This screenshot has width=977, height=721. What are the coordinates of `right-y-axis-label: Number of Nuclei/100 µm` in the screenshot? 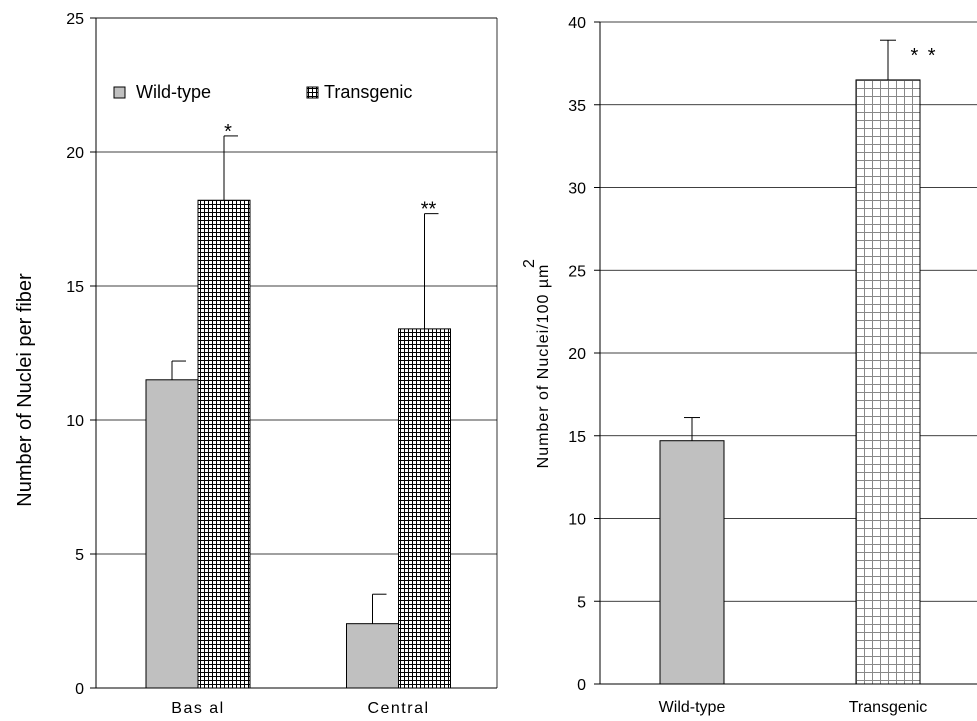 It's located at (543, 366).